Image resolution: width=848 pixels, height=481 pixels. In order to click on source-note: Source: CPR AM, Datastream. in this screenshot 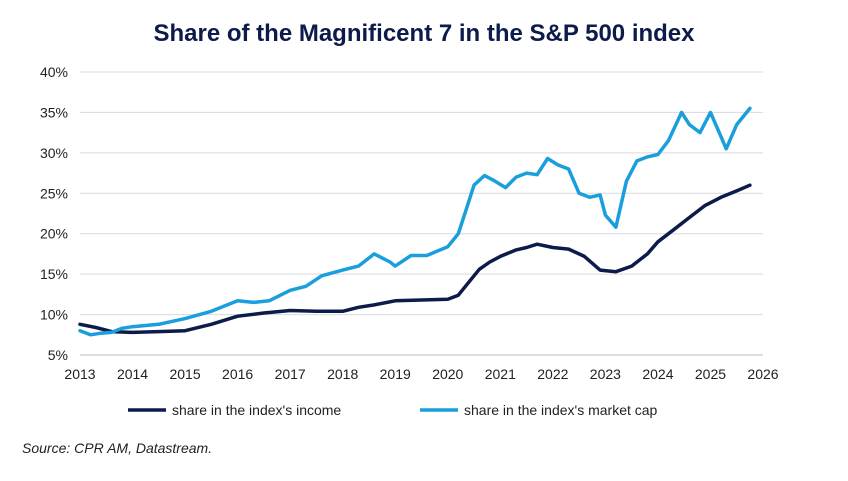, I will do `click(117, 448)`.